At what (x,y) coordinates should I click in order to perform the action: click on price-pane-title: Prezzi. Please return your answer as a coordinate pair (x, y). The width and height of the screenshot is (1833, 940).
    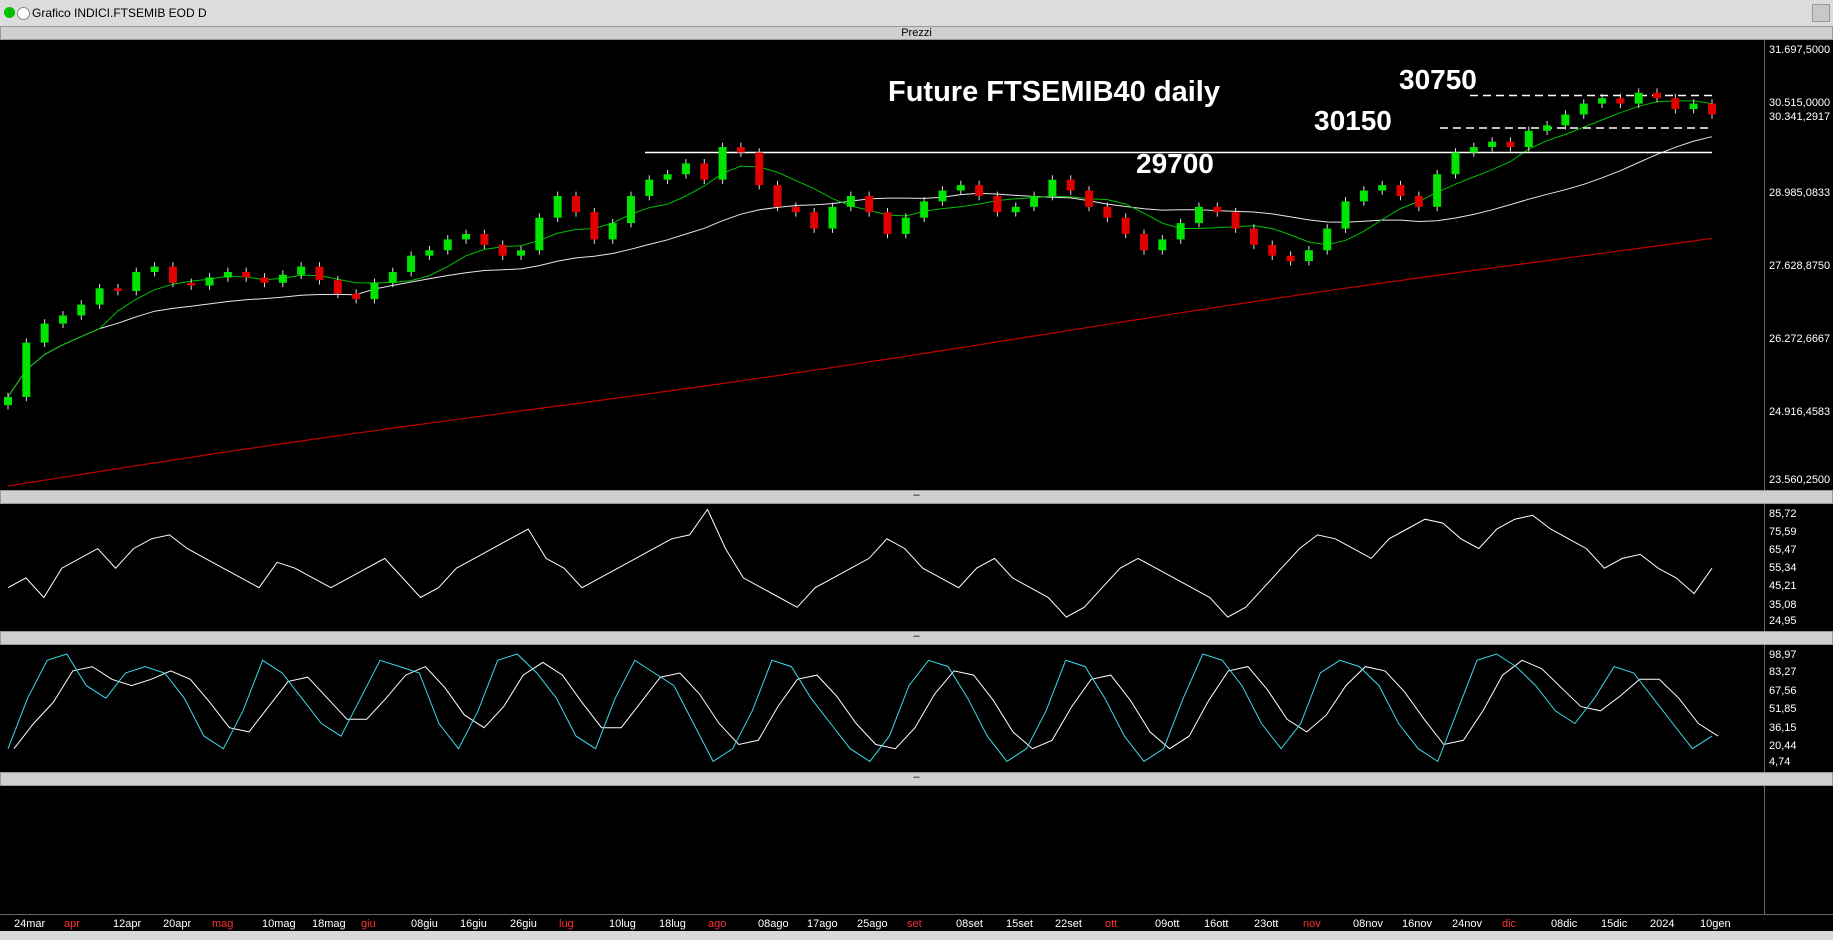
    Looking at the image, I should click on (916, 33).